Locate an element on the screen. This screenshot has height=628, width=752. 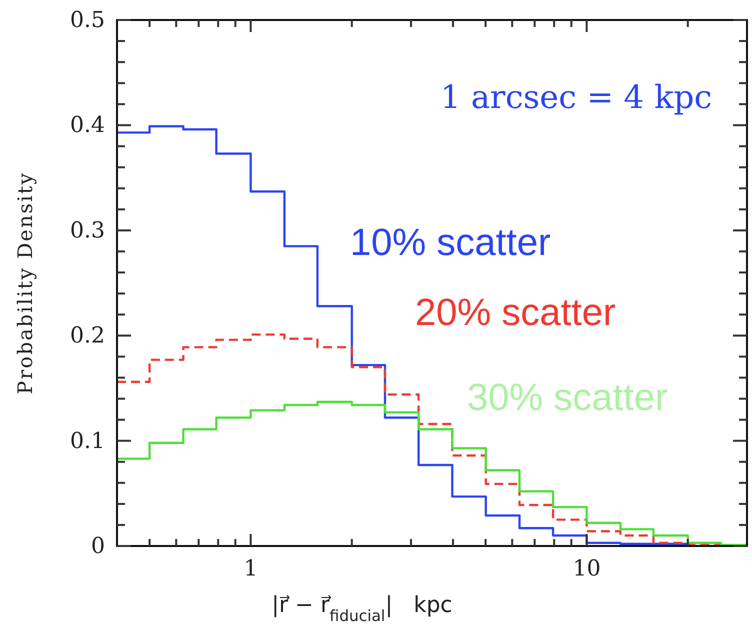
x-axis-title: |r⃗ − r⃗$_{fiducial}$| kpc is located at coordinates (362, 609).